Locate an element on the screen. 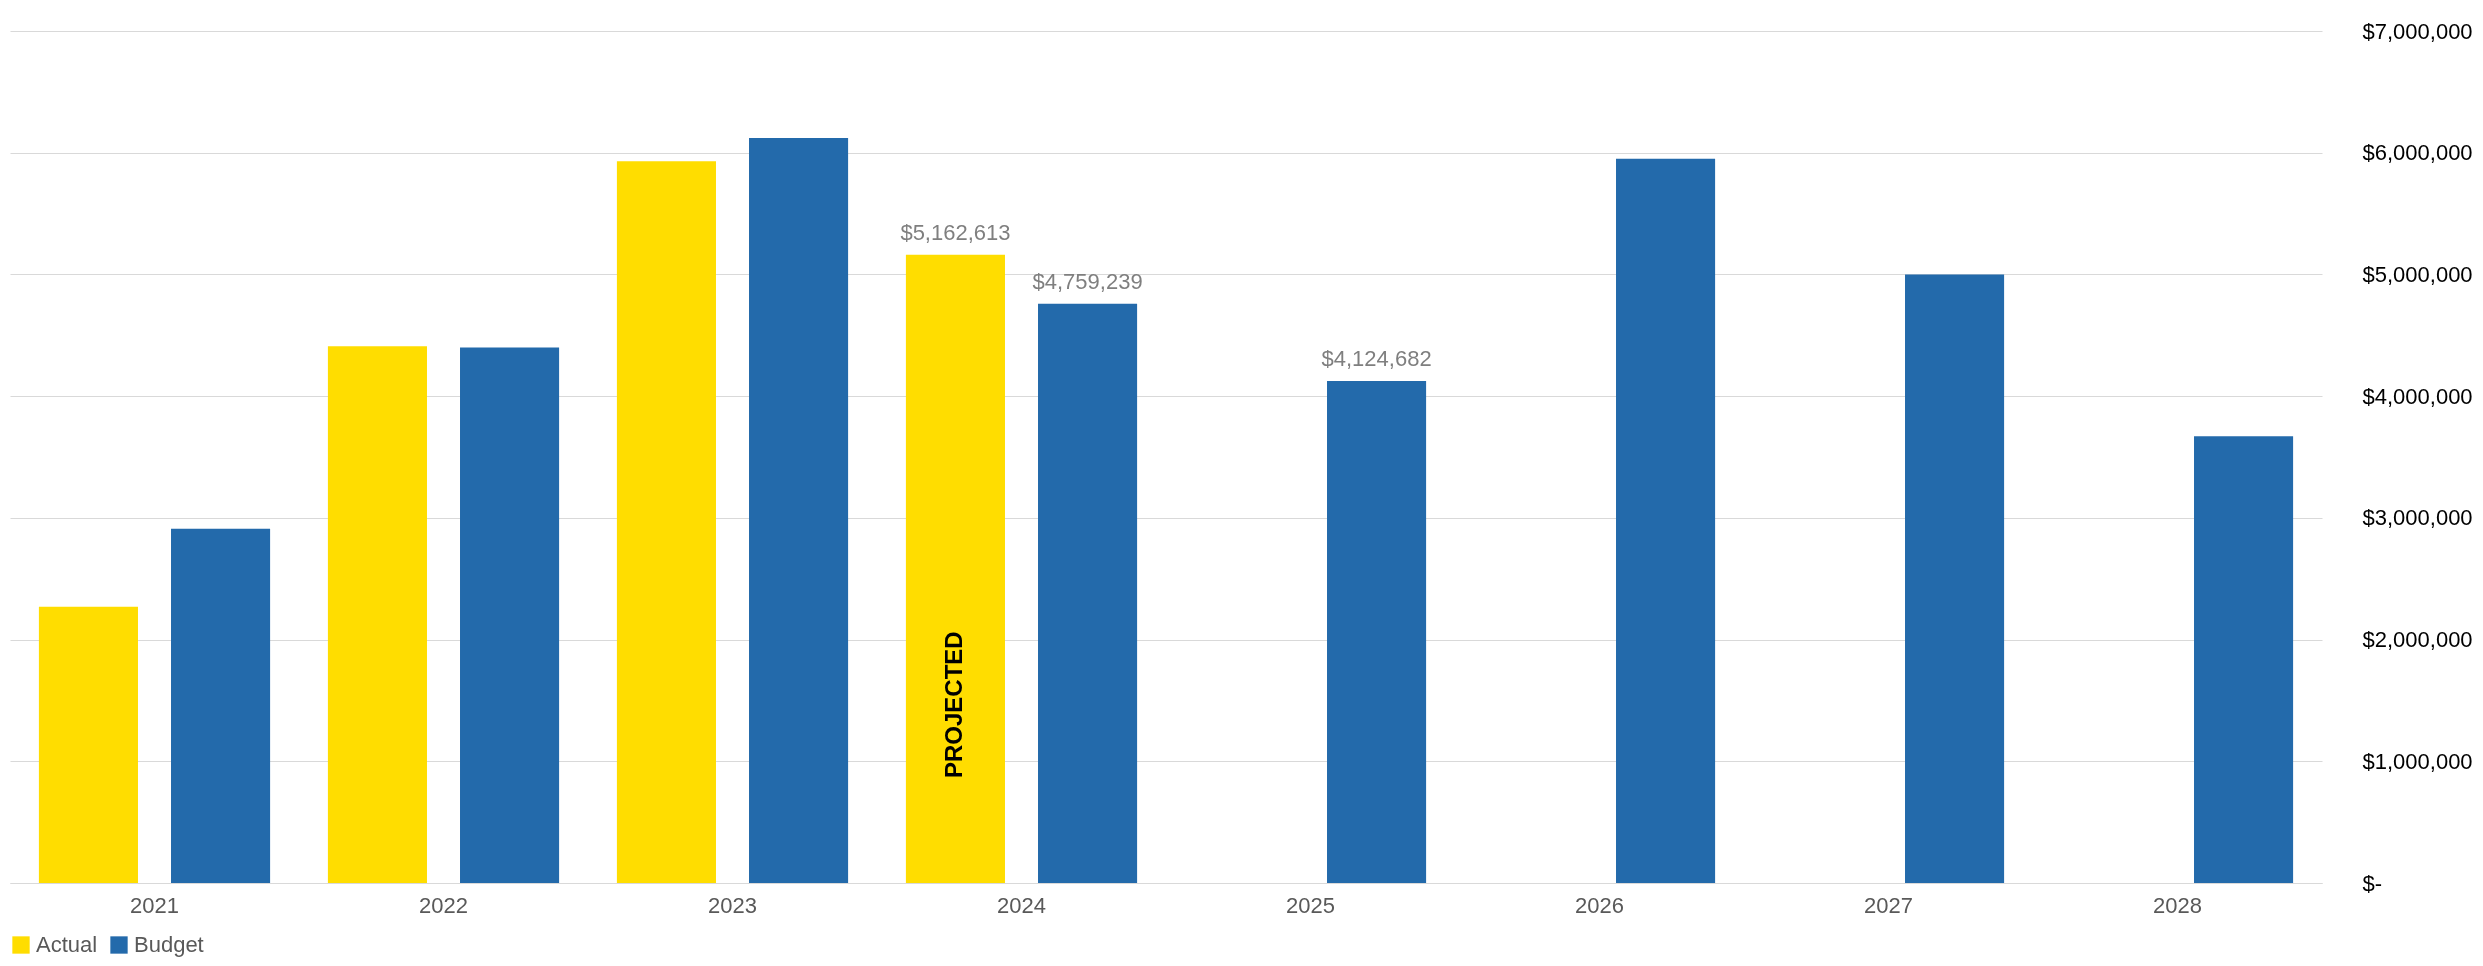 The width and height of the screenshot is (2483, 966). legend-label: Budget is located at coordinates (169, 944).